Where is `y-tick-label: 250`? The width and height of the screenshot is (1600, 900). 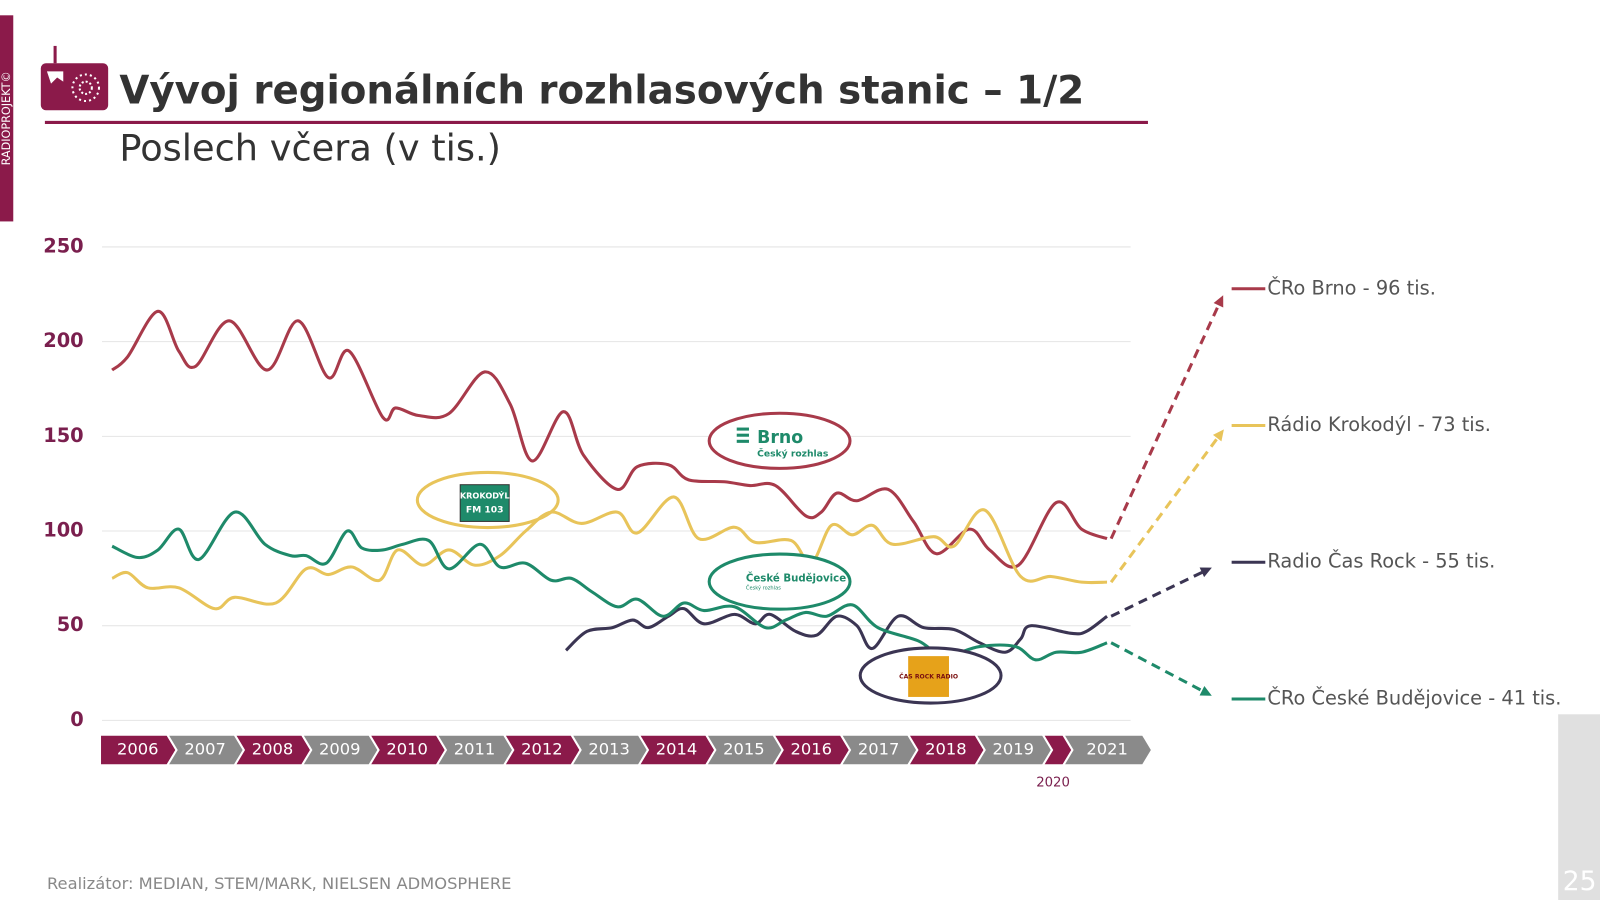
y-tick-label: 250 is located at coordinates (63, 245).